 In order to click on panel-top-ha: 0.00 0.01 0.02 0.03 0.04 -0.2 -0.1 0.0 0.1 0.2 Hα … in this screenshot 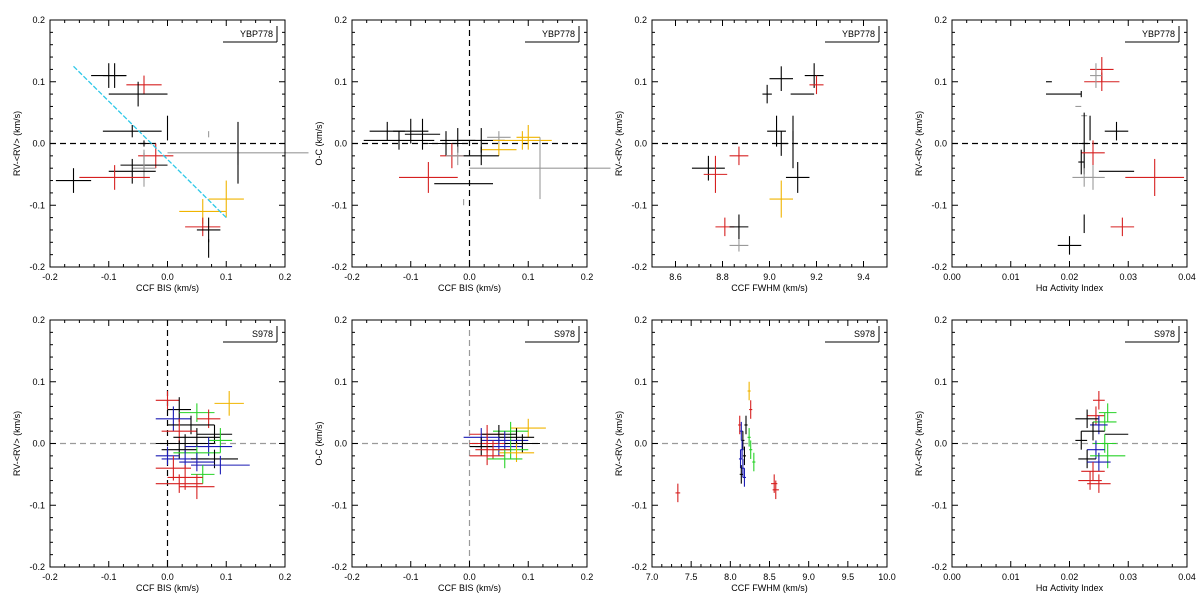, I will do `click(1055, 154)`.